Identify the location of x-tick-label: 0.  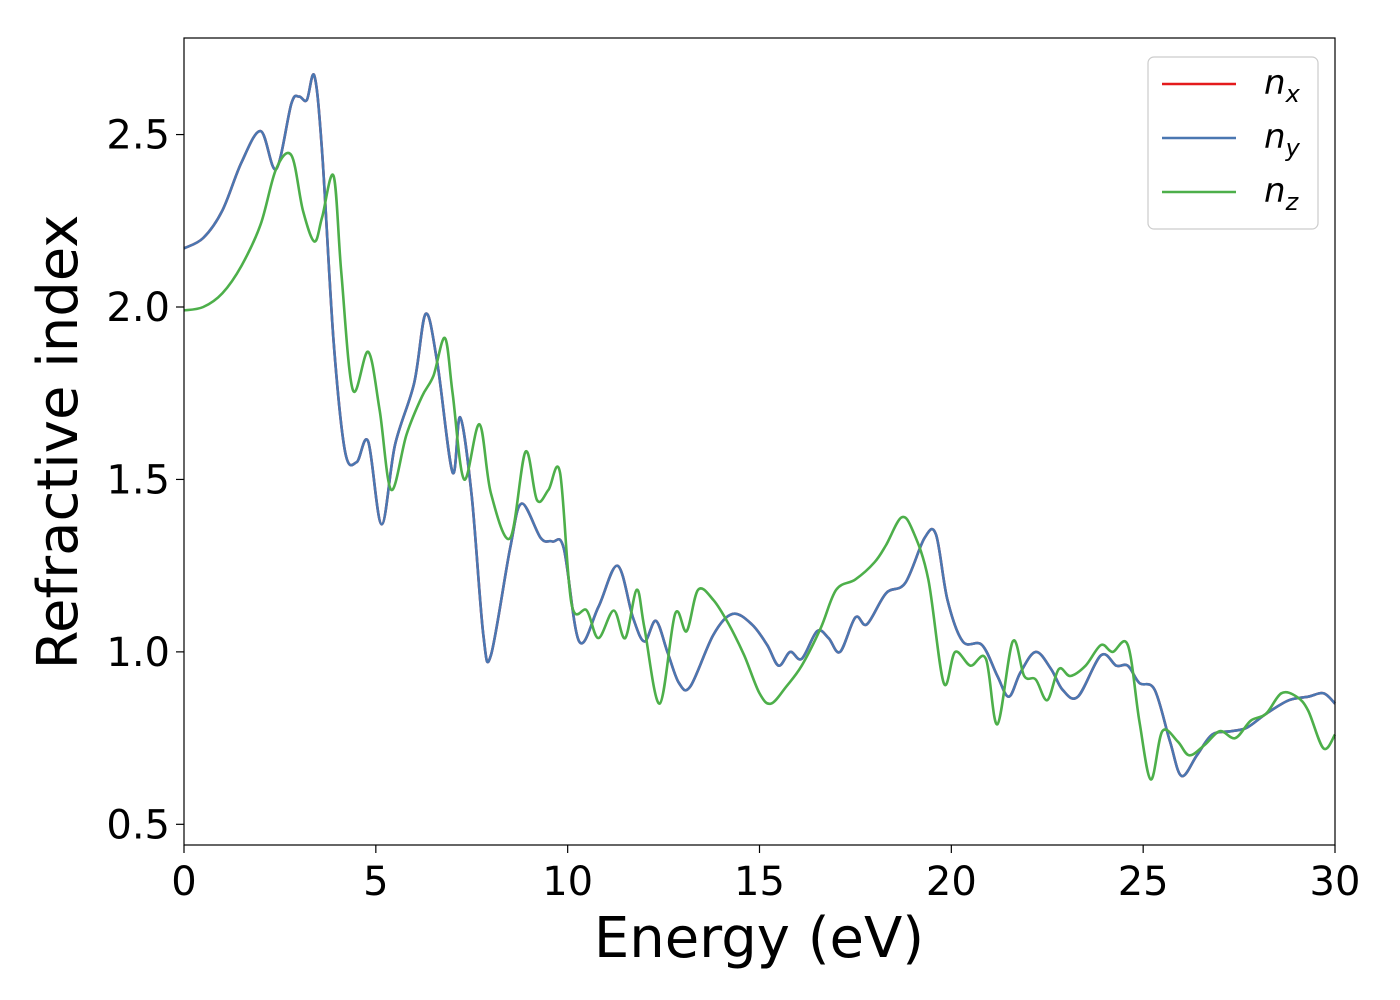
(183, 882).